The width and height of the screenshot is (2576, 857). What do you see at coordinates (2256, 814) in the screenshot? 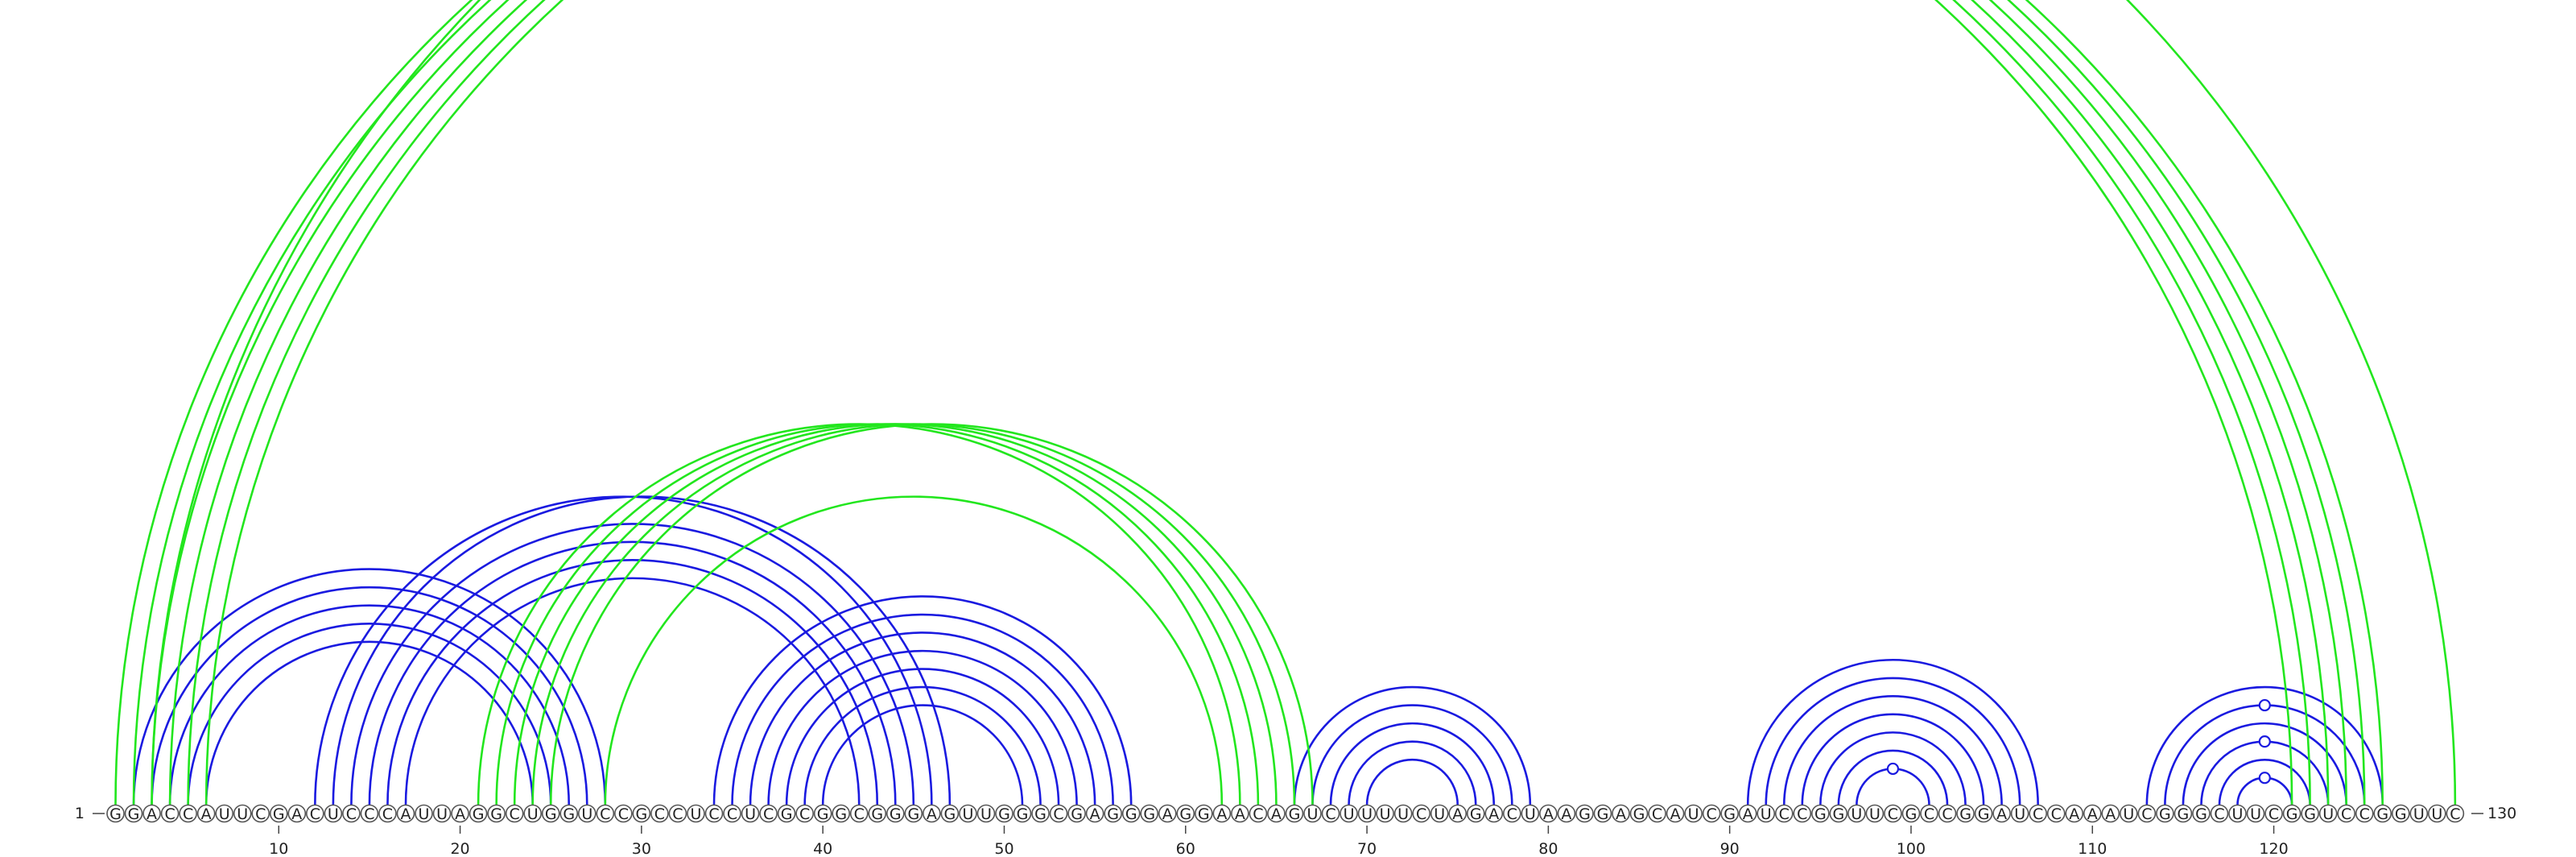
I see `nucleotide-119: U` at bounding box center [2256, 814].